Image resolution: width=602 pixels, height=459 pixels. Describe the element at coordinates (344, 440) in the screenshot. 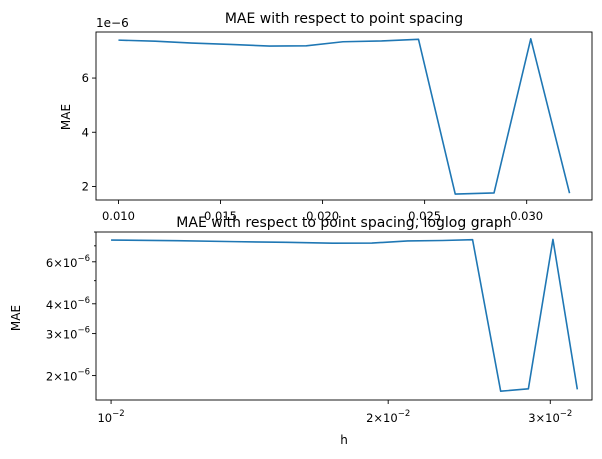

I see `bottom-chart-x-axis-label: h` at that location.